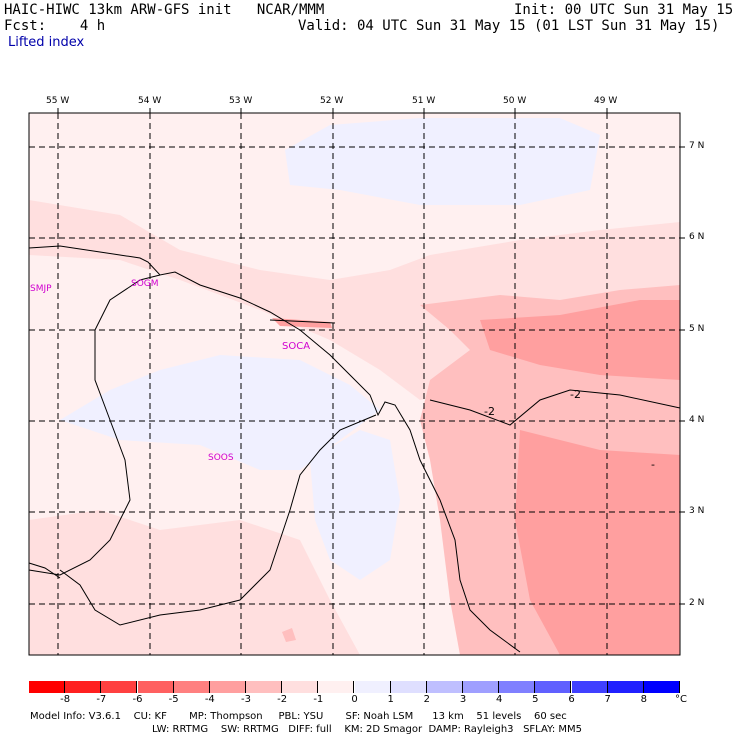  I want to click on lon-label-49w: 49 W, so click(606, 101).